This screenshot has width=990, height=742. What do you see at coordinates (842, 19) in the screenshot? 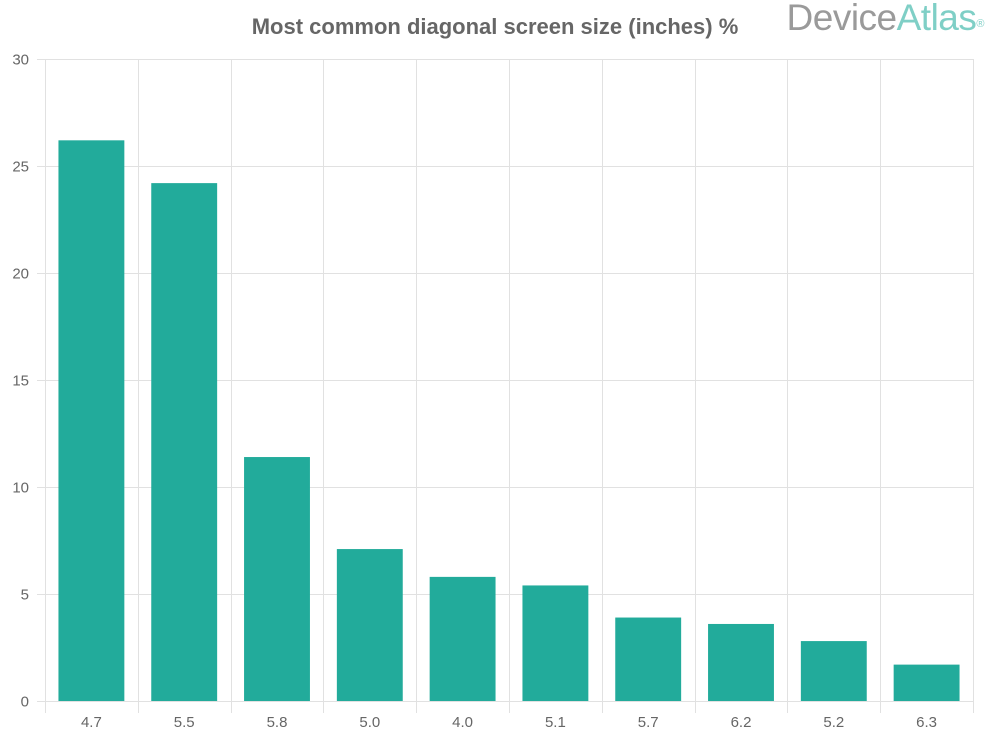
I see `logo-text-device: Device` at bounding box center [842, 19].